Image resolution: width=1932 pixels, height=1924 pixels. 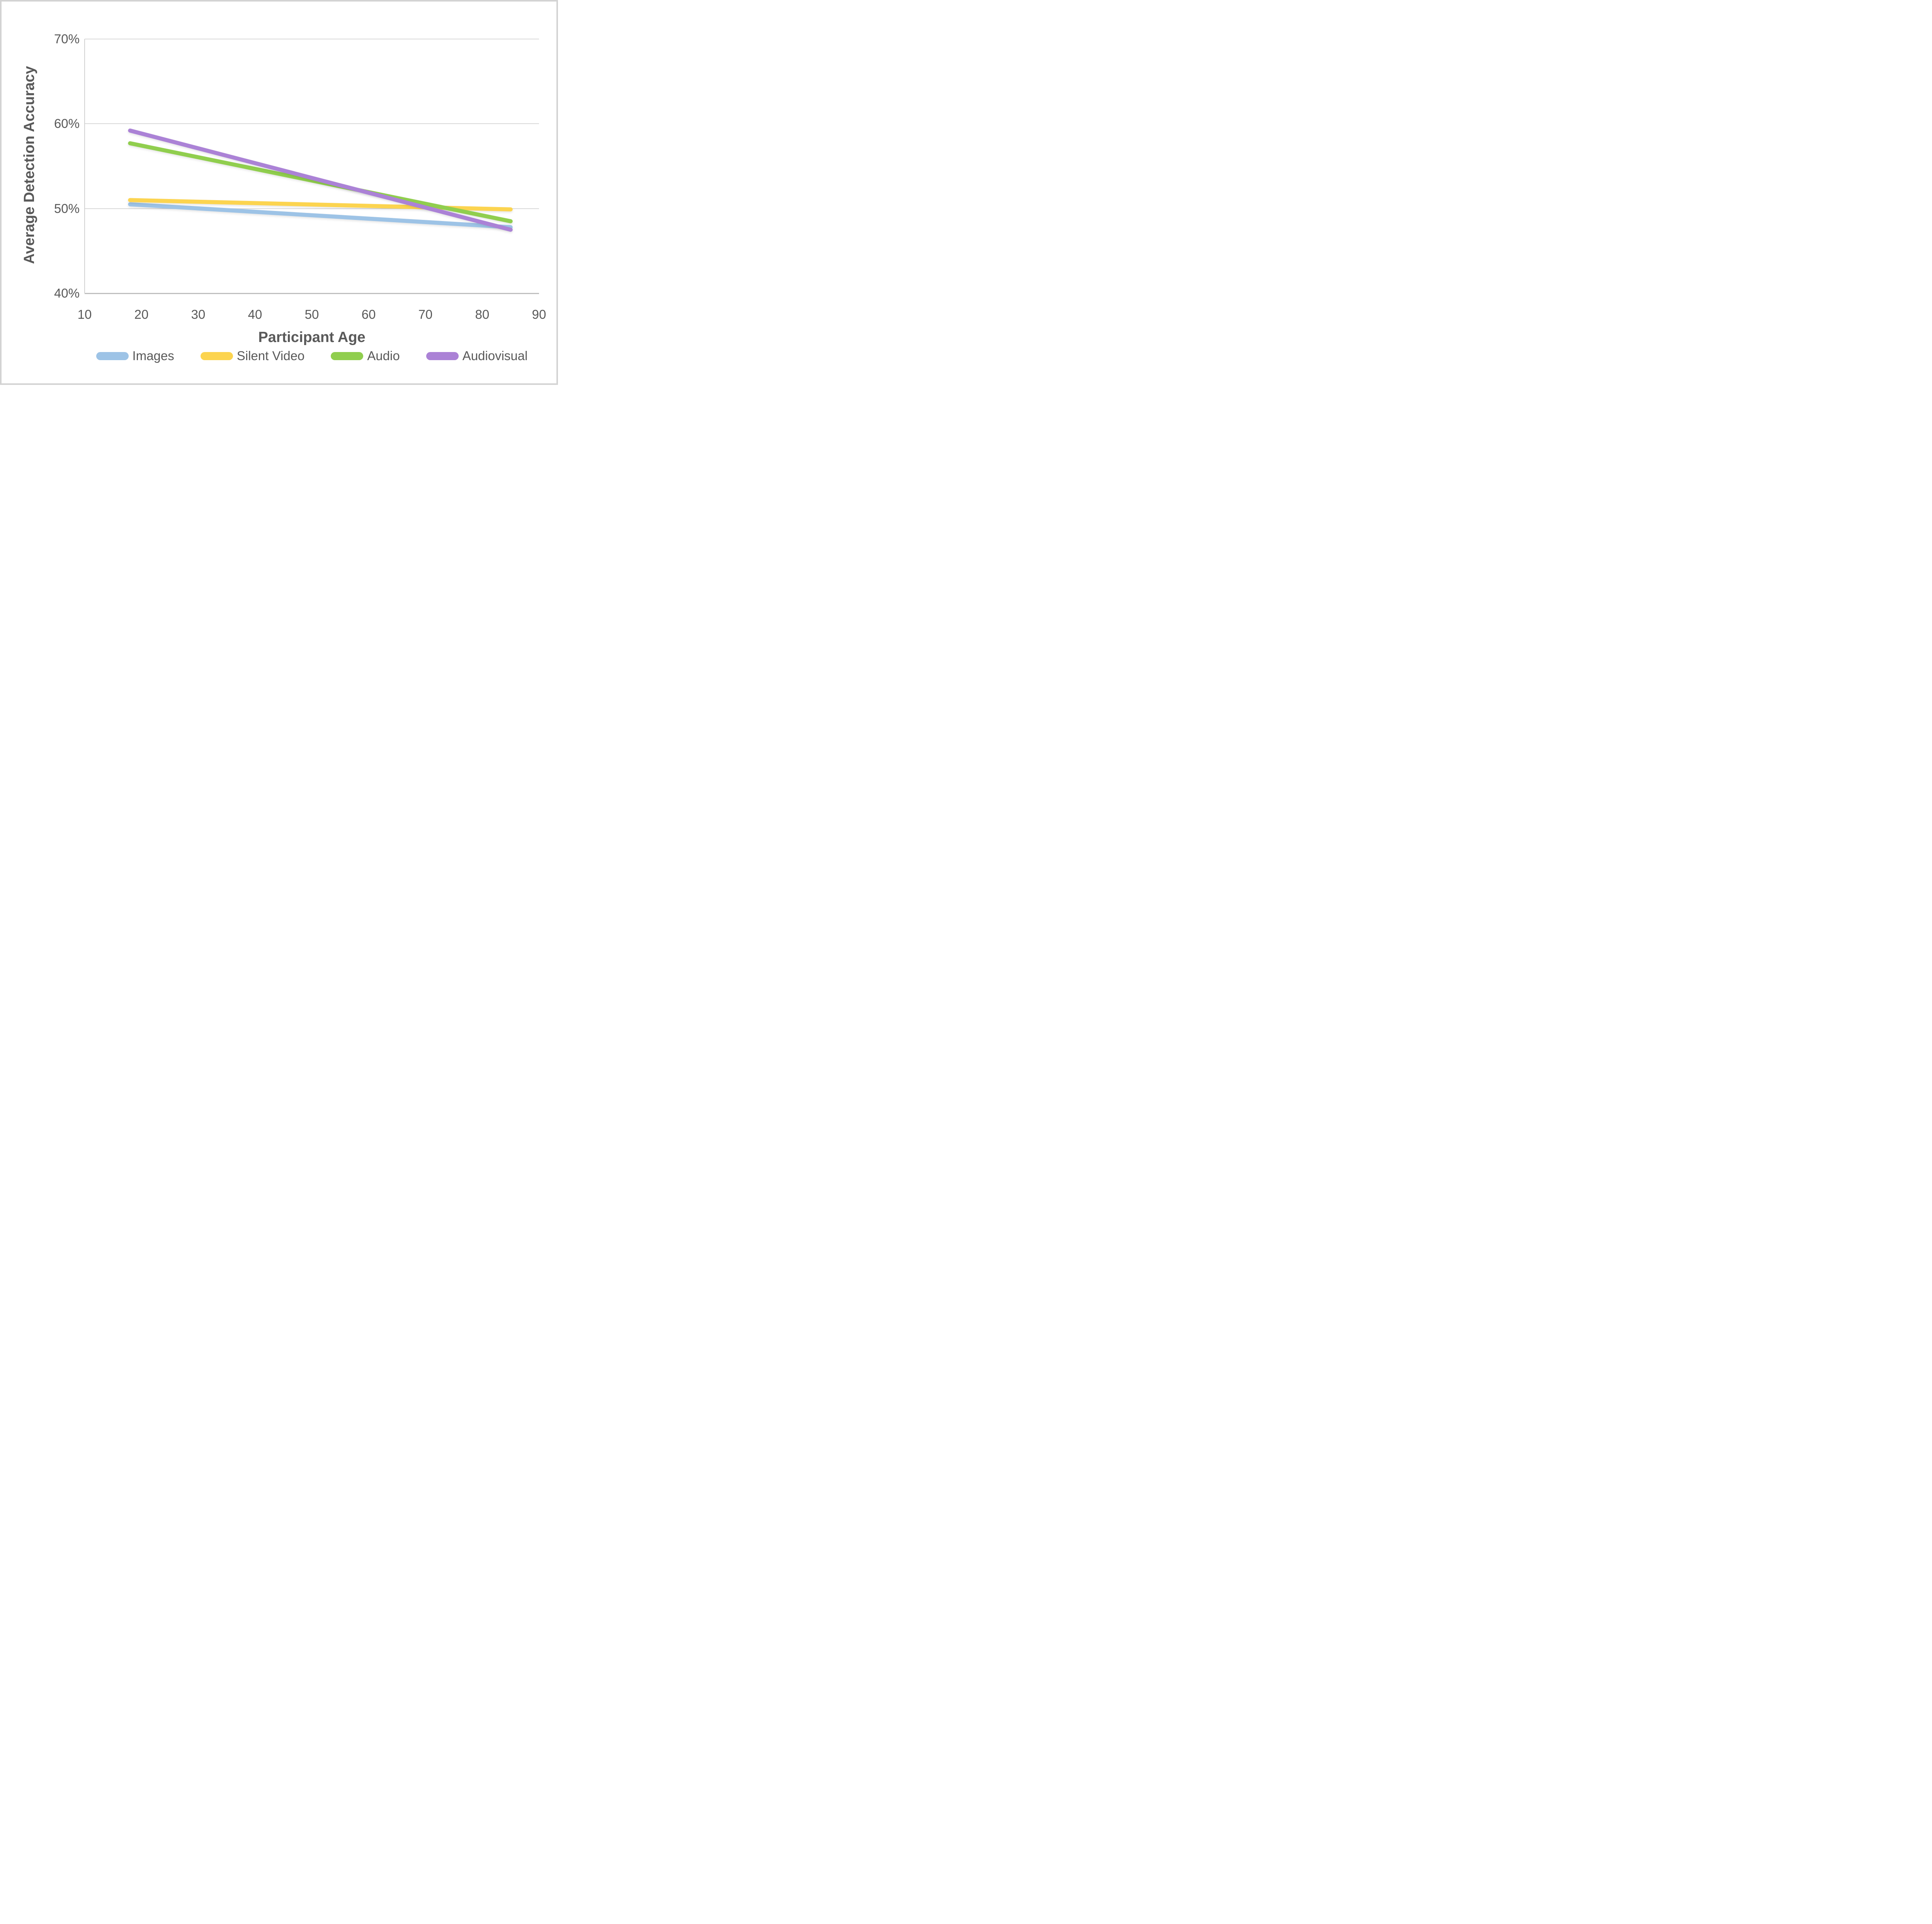 I want to click on legend: Images Silent Video Audio Audiovisual, so click(x=312, y=356).